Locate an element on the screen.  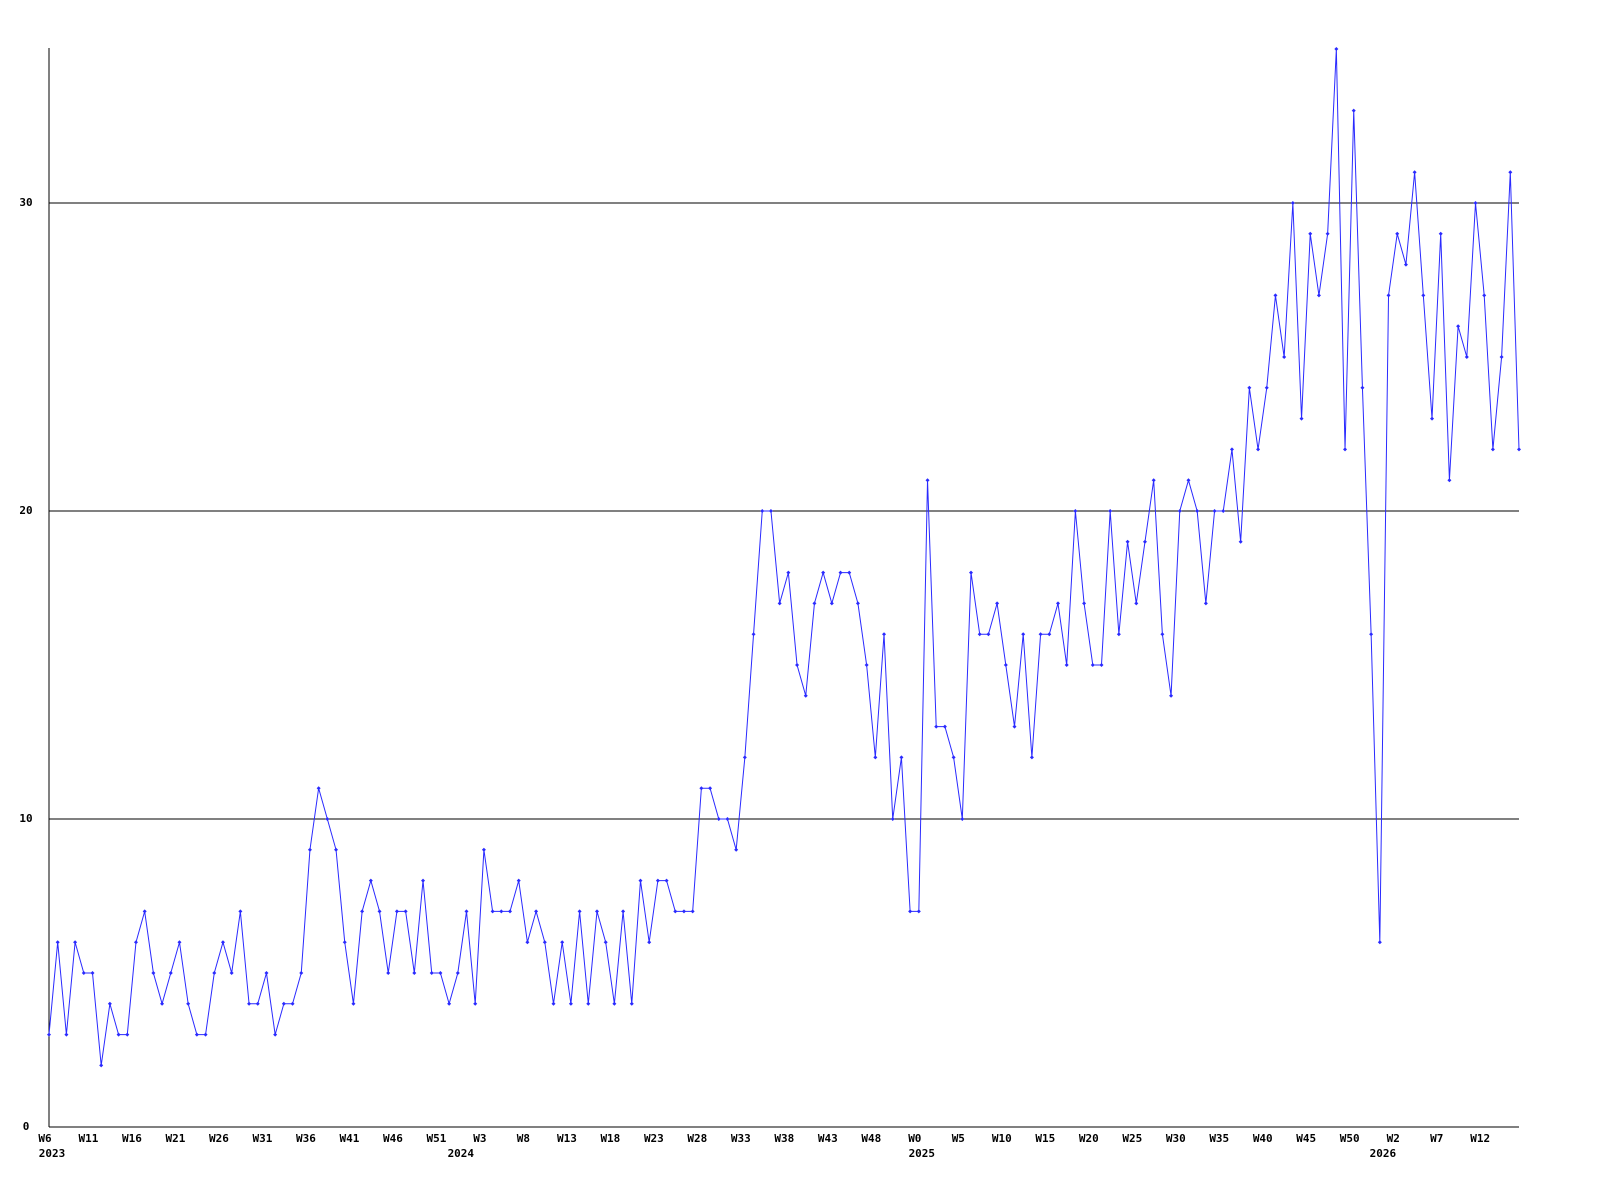
x-tick-label: W28 is located at coordinates (697, 1138).